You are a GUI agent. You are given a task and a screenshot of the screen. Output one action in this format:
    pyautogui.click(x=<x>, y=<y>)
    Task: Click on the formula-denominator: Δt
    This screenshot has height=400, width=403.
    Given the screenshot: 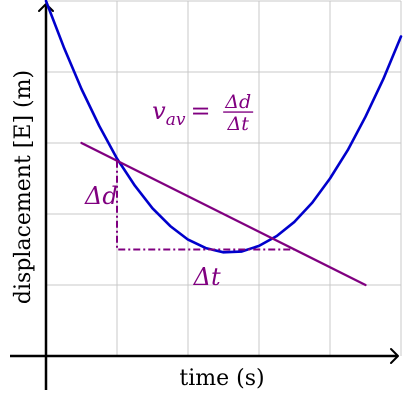 What is the action you would take?
    pyautogui.click(x=237, y=124)
    